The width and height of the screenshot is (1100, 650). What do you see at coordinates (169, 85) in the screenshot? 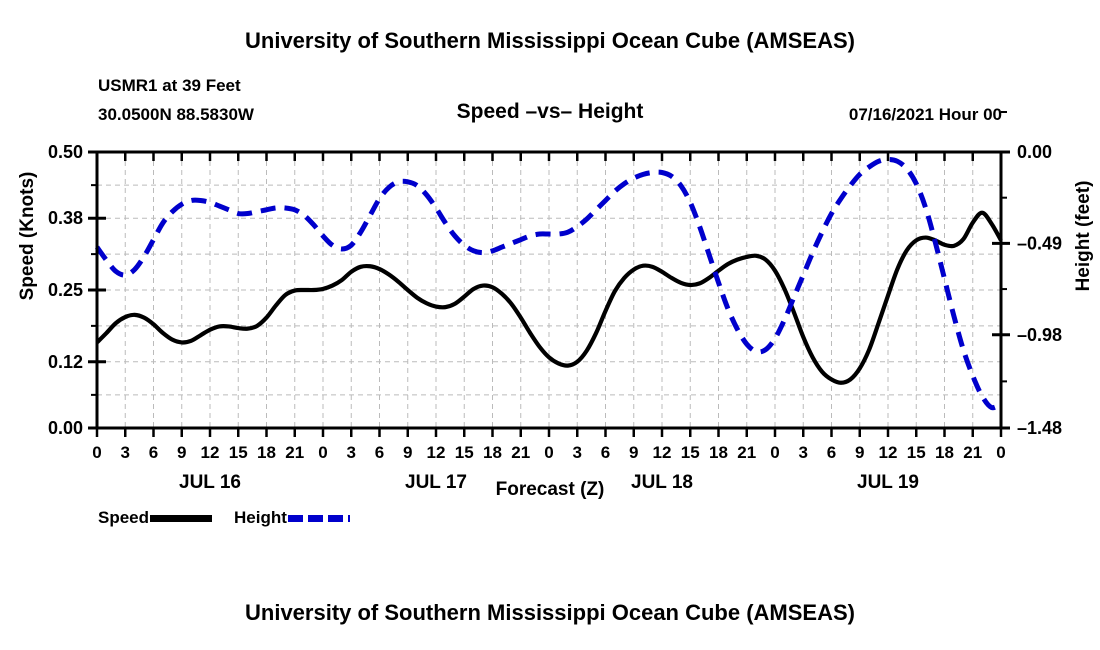
I see `station-label: USMR1 at 39 Feet` at bounding box center [169, 85].